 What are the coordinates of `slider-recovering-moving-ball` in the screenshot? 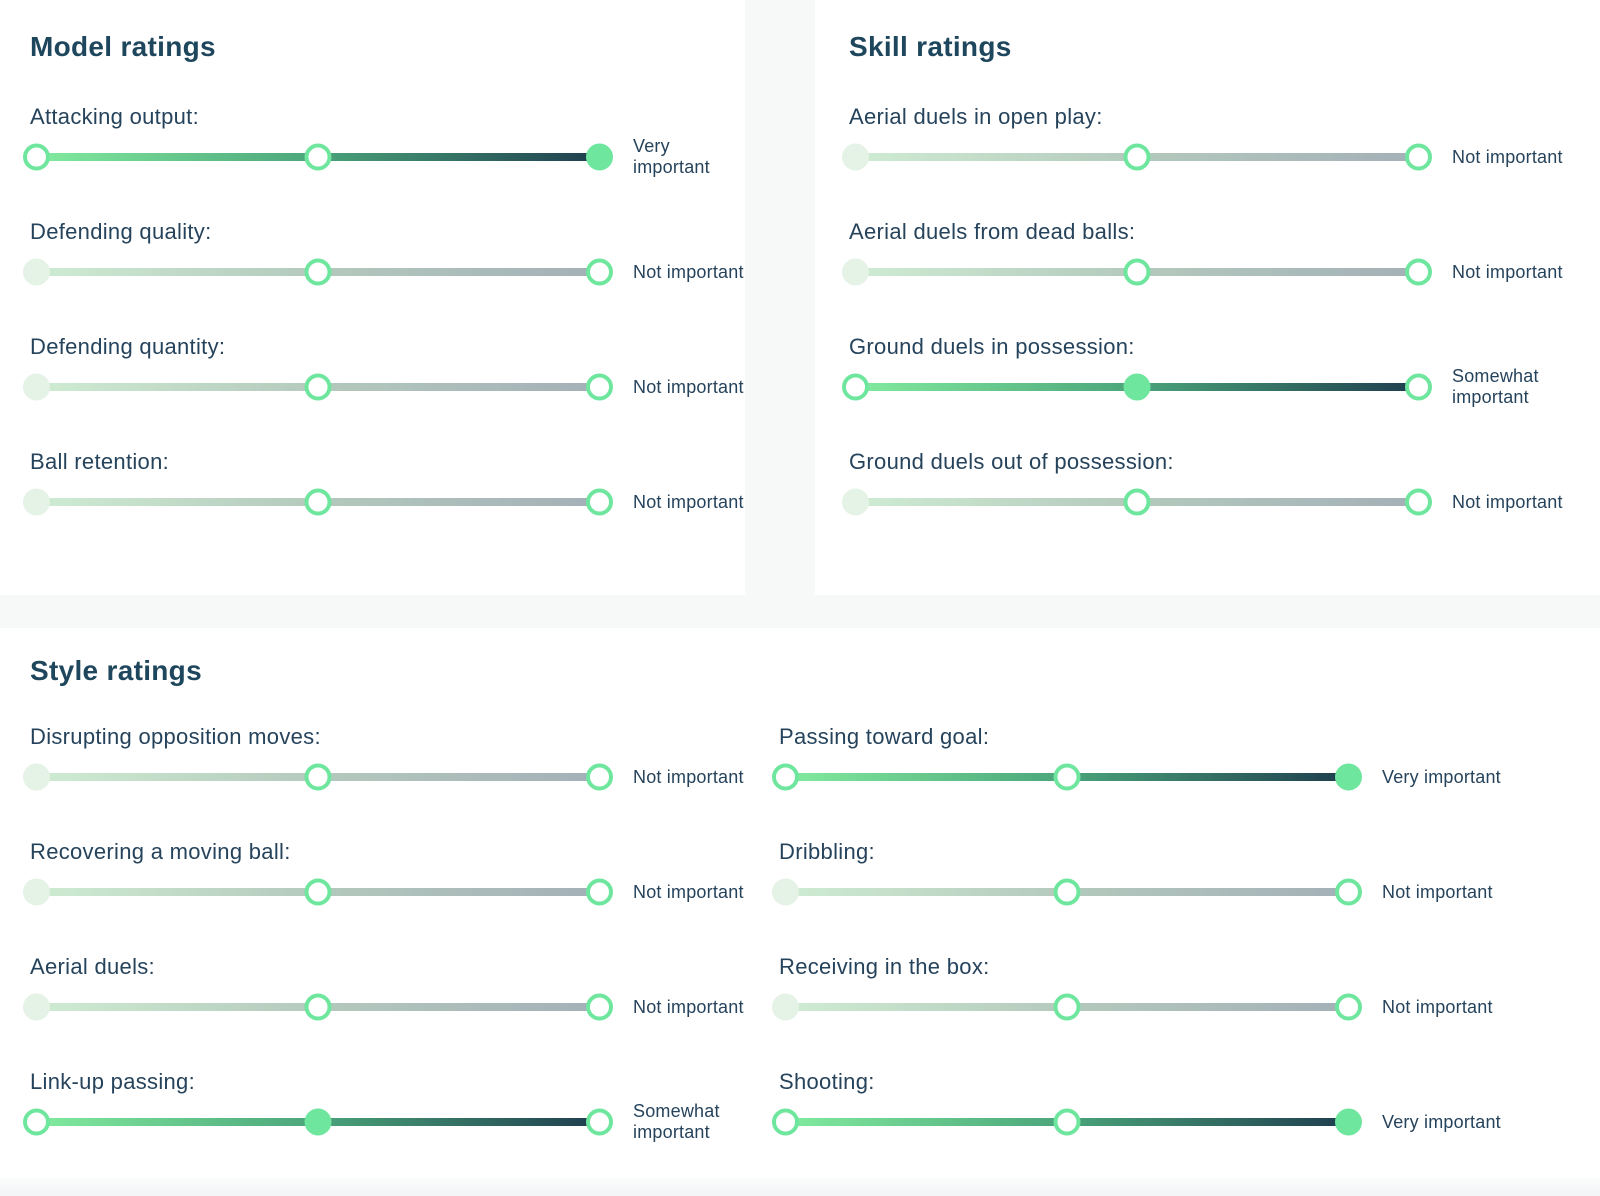 It's located at (318, 892).